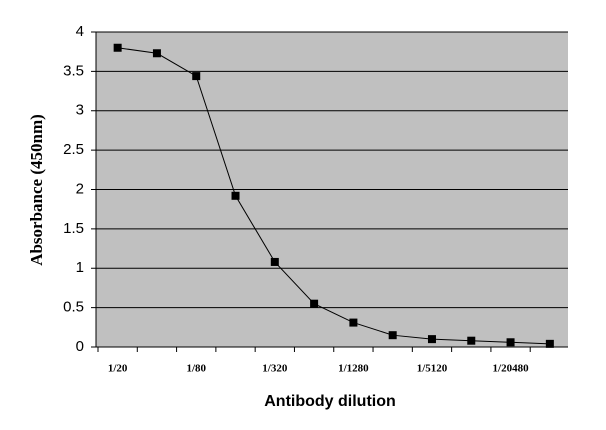 The image size is (606, 430). What do you see at coordinates (73, 70) in the screenshot?
I see `y-tick-label: 3.5` at bounding box center [73, 70].